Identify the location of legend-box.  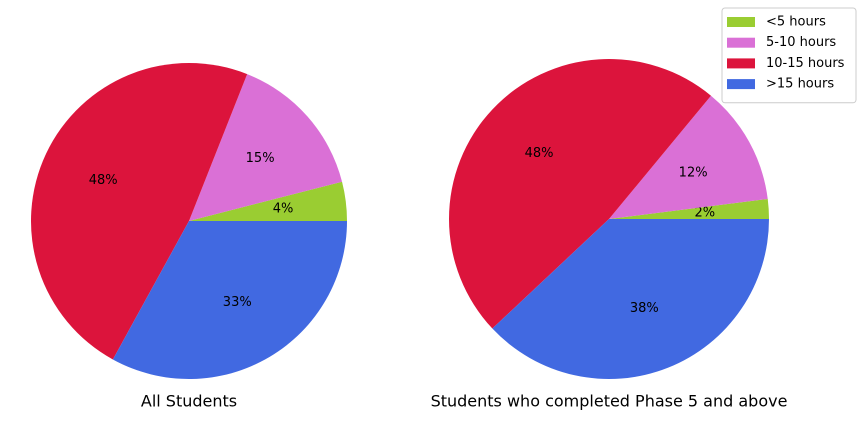
(789, 55).